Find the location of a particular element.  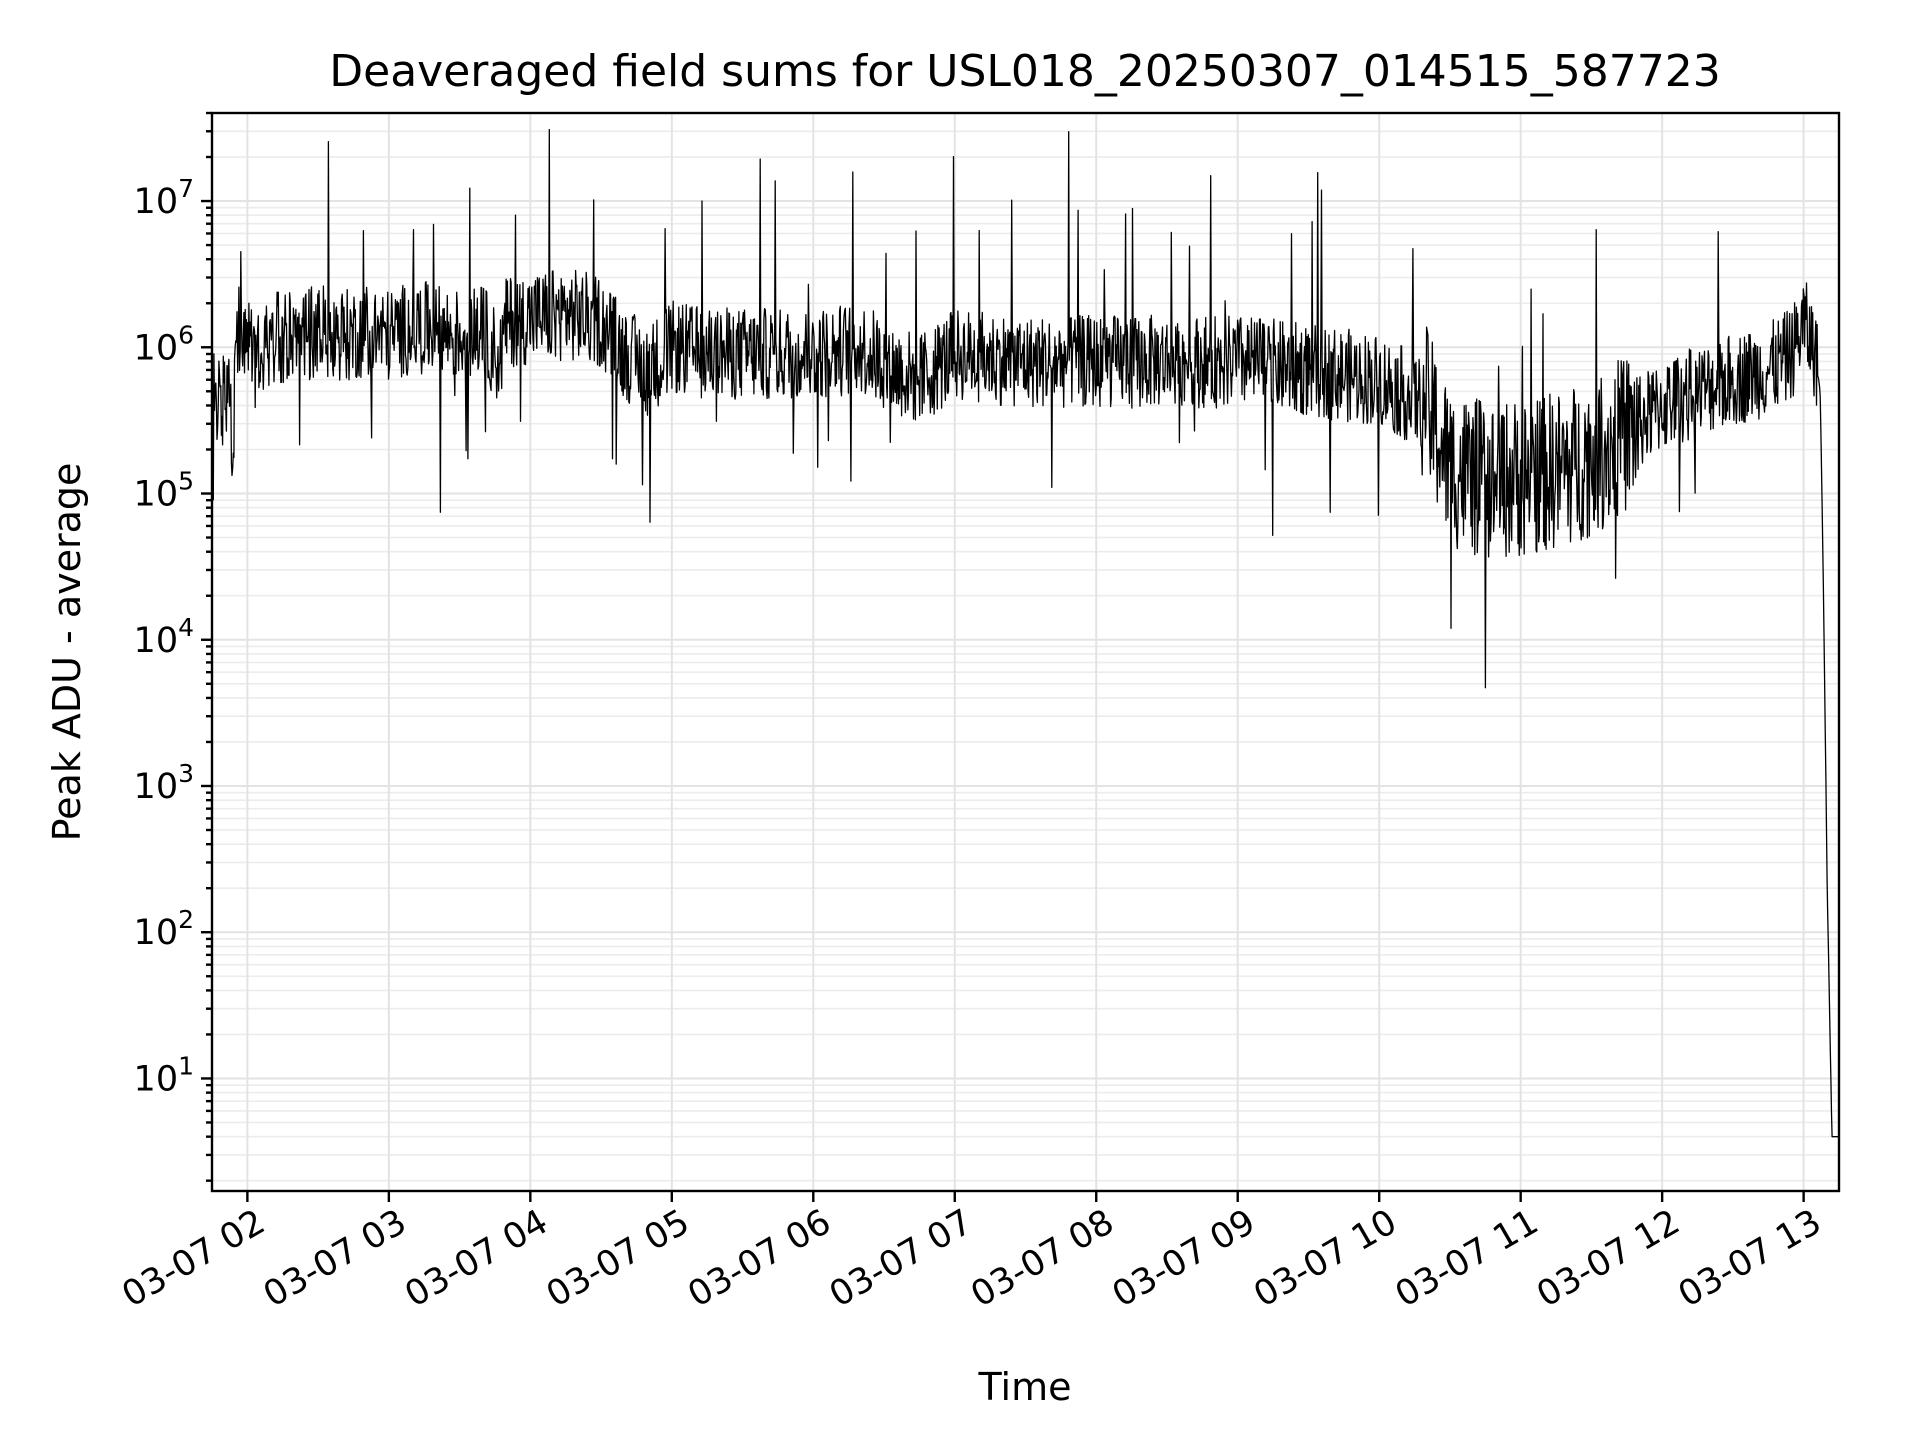

y-axis-label: Peak ADU - average is located at coordinates (67, 652).